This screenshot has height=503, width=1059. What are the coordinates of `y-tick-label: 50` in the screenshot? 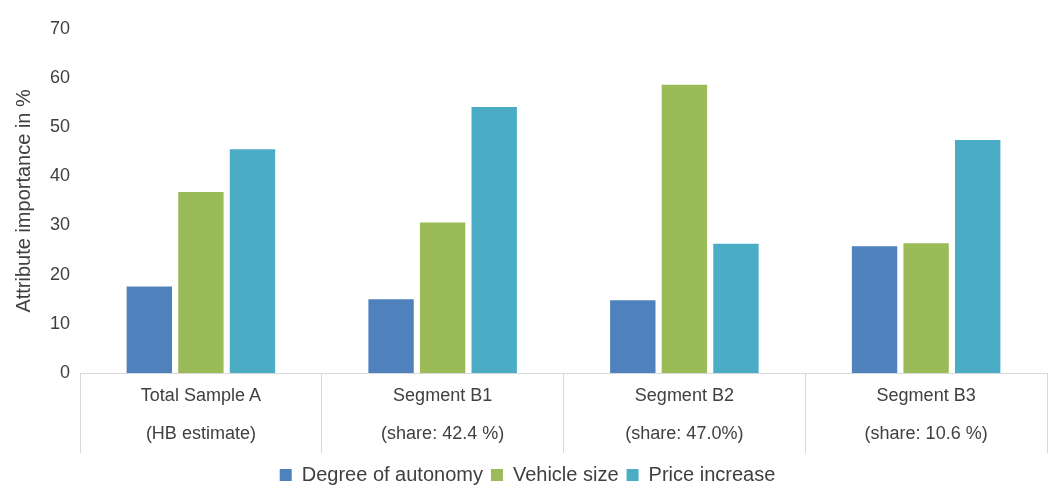 It's located at (60, 126).